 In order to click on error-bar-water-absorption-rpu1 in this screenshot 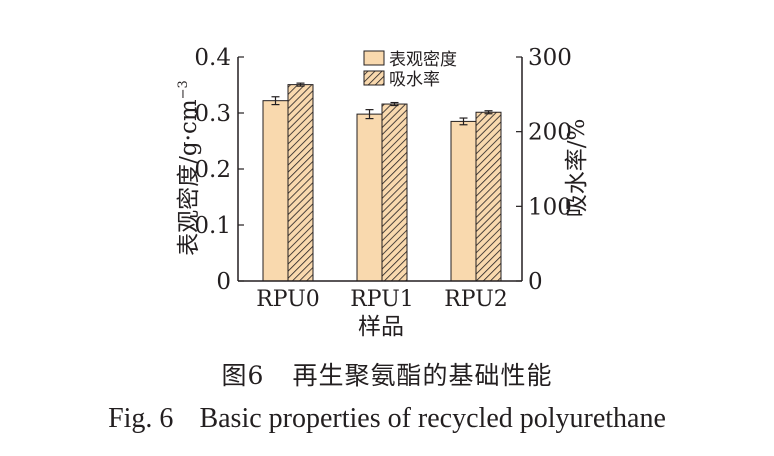, I will do `click(394, 104)`.